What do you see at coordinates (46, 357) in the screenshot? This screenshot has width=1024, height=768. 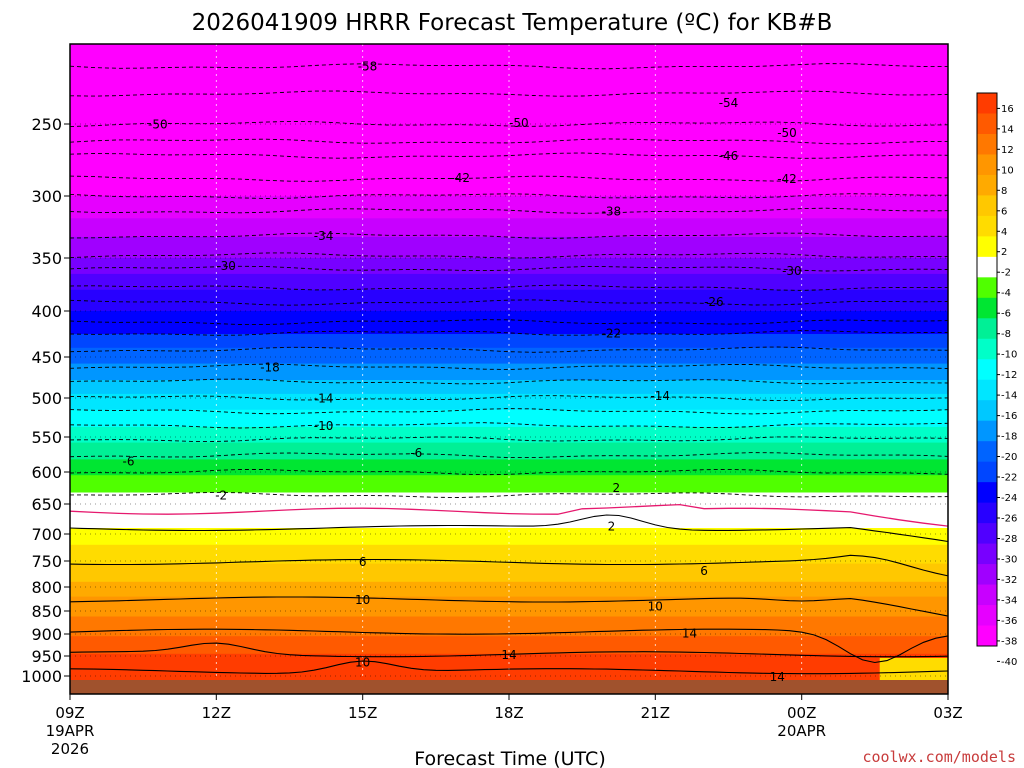 I see `y-tick-label: 450` at bounding box center [46, 357].